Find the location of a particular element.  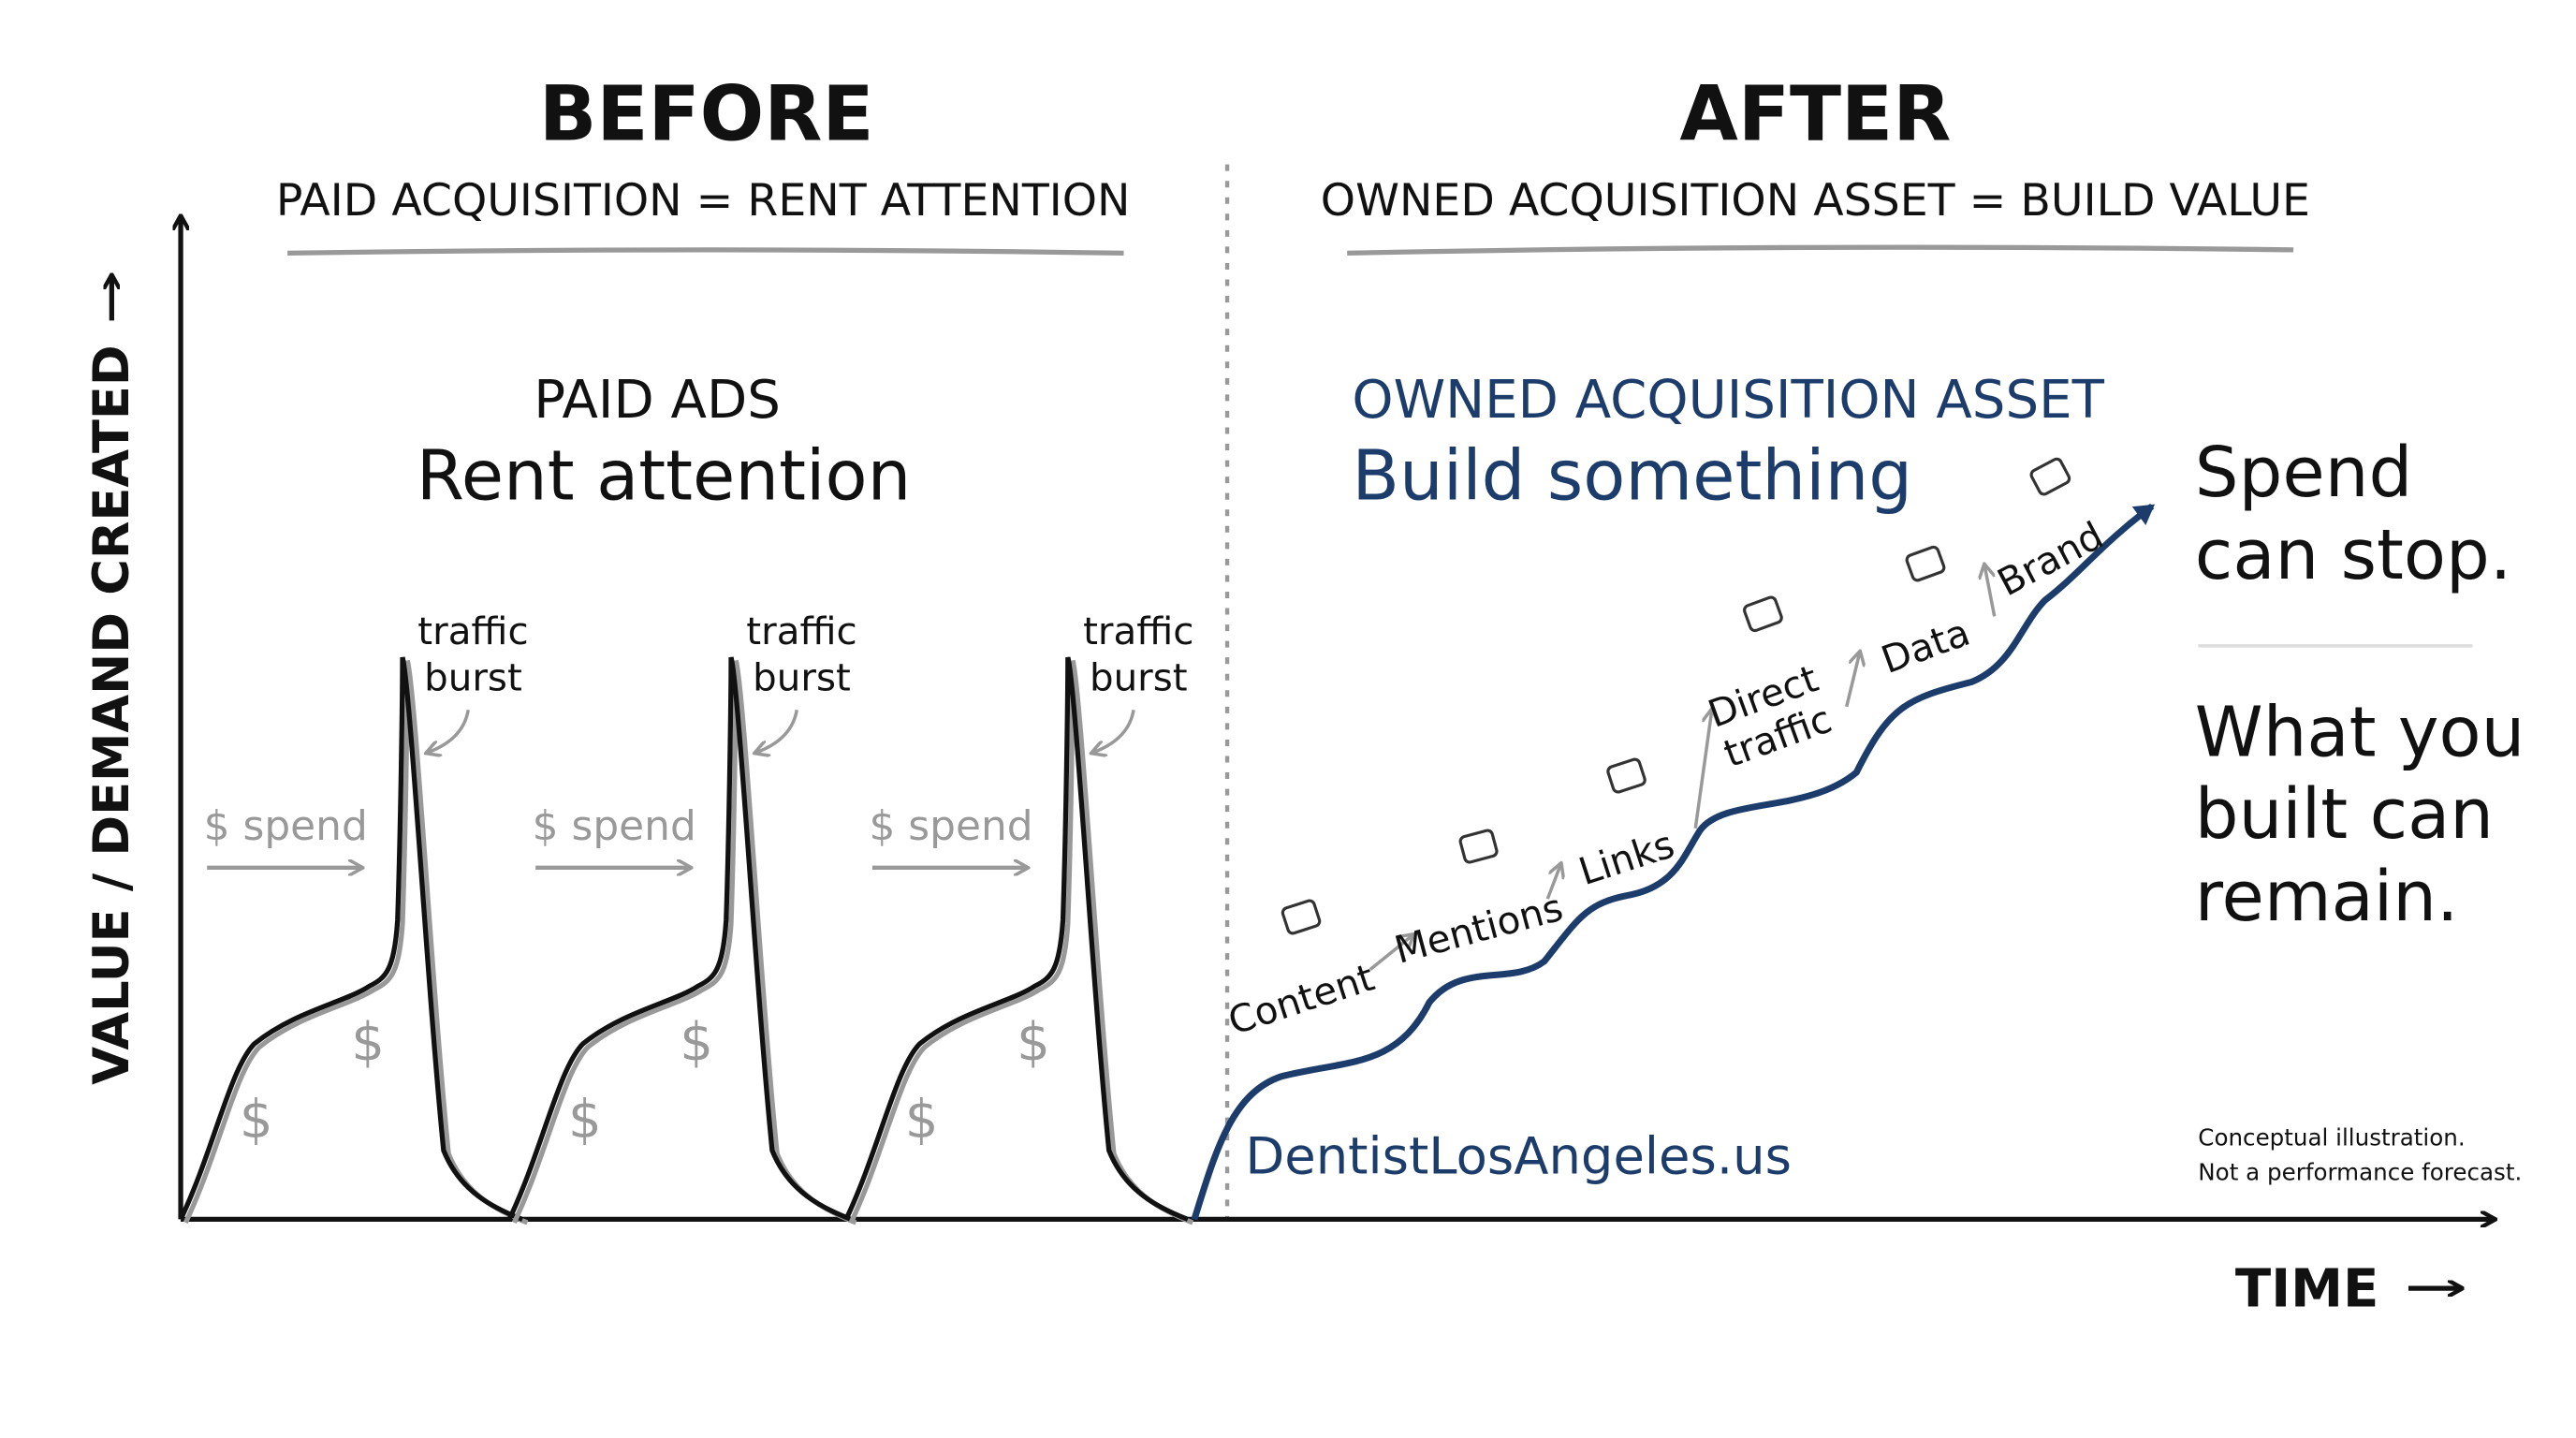

step-label: Mentions is located at coordinates (1478, 929).